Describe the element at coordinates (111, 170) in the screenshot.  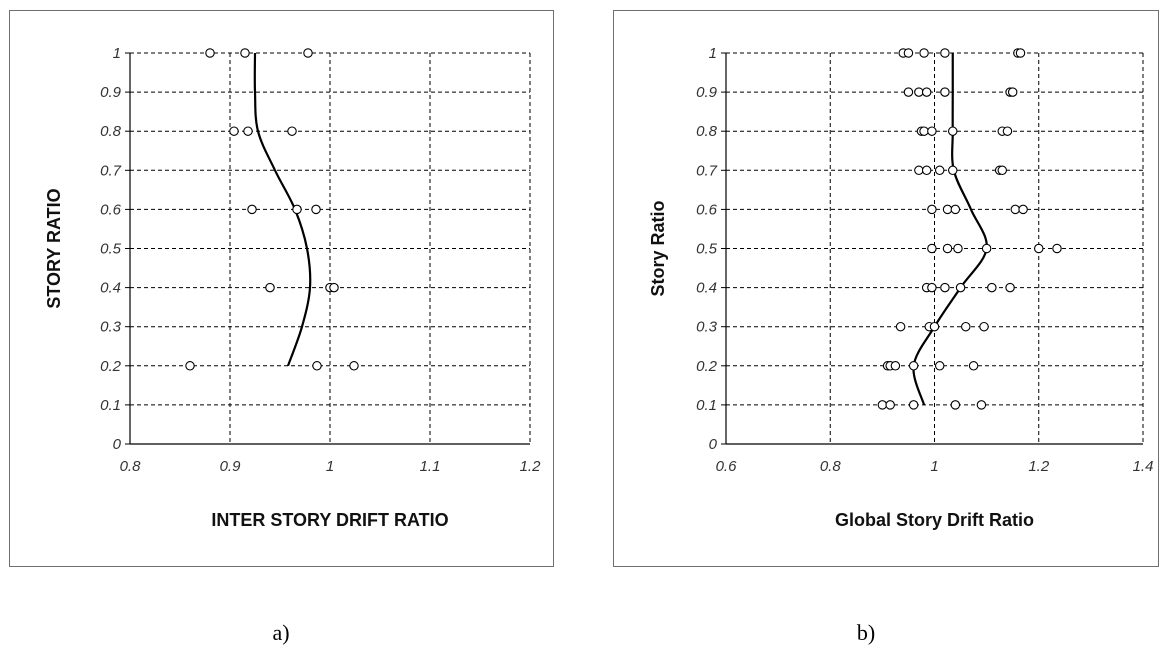
I see `chart-a-ytick-label: 0.7` at that location.